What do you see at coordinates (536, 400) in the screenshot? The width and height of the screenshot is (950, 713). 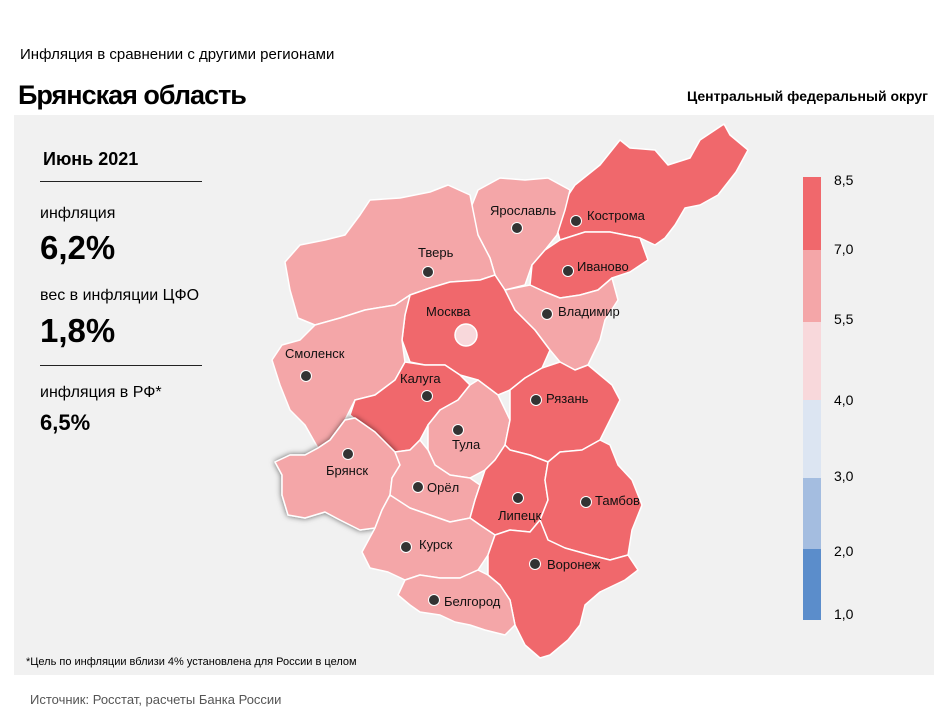 I see `ryazan-marker` at bounding box center [536, 400].